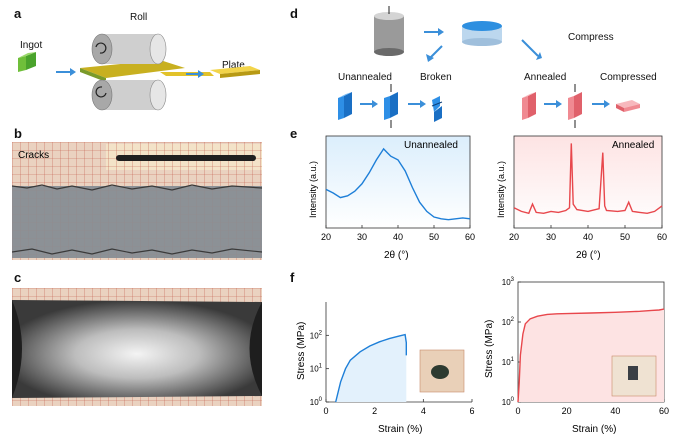 The width and height of the screenshot is (673, 438). I want to click on y-tick-label: 10³, so click(508, 282).